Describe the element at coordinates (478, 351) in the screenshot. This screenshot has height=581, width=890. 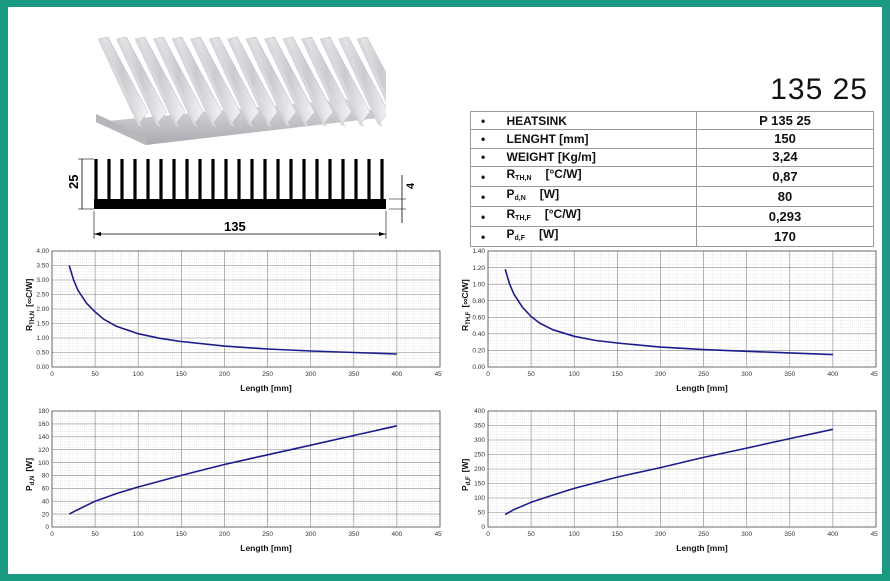
I see `y-tick-label: 0.20` at that location.